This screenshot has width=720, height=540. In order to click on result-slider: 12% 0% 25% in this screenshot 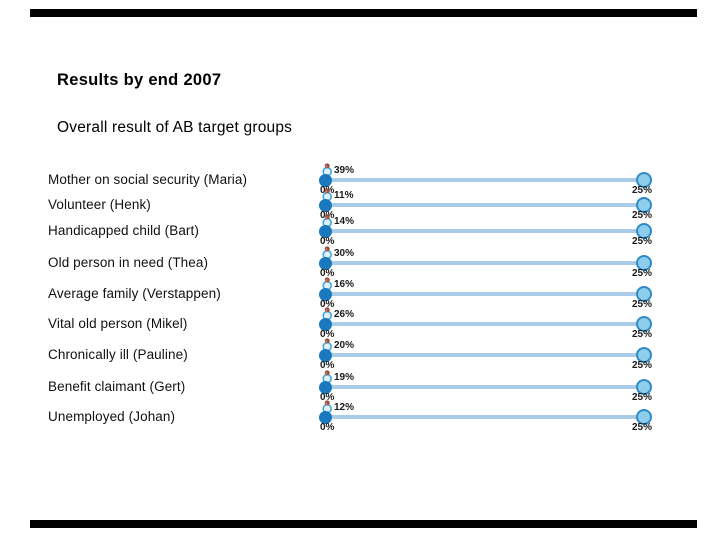, I will do `click(493, 417)`.